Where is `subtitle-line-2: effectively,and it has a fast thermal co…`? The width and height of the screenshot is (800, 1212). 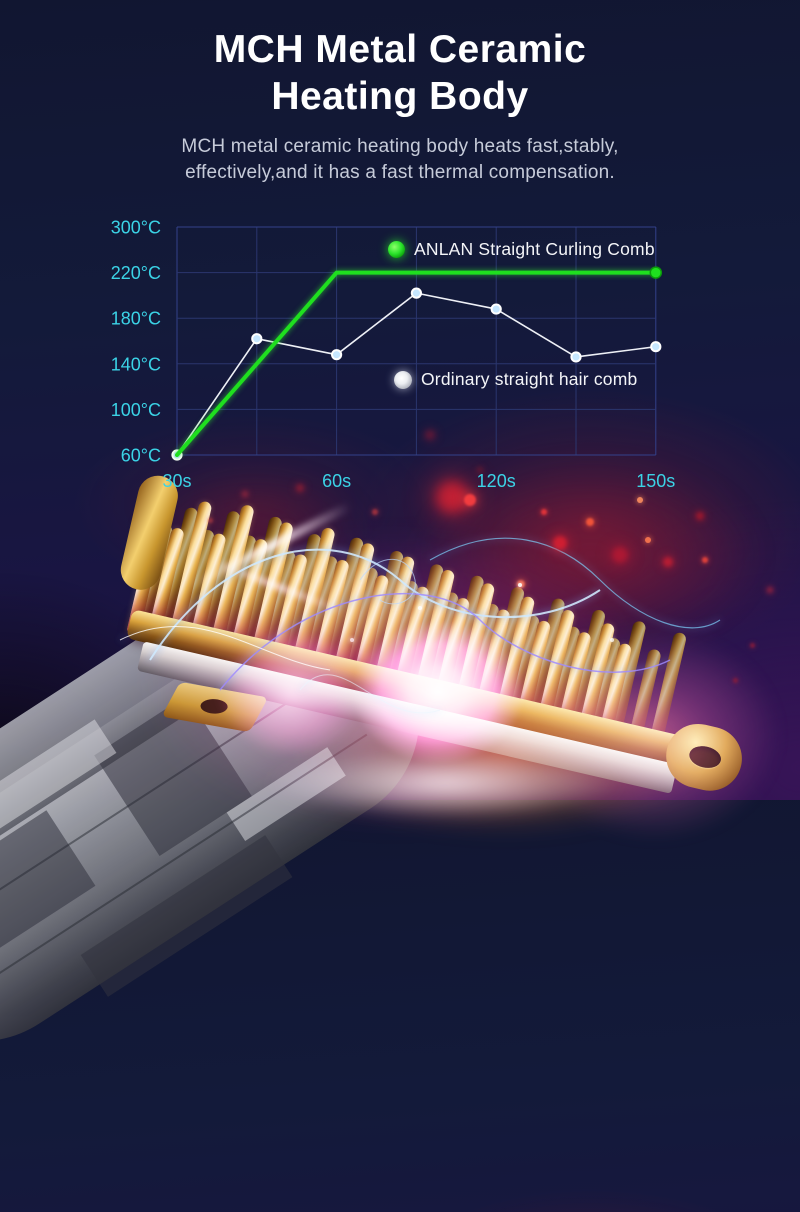
subtitle-line-2: effectively,and it has a fast thermal co… is located at coordinates (400, 172).